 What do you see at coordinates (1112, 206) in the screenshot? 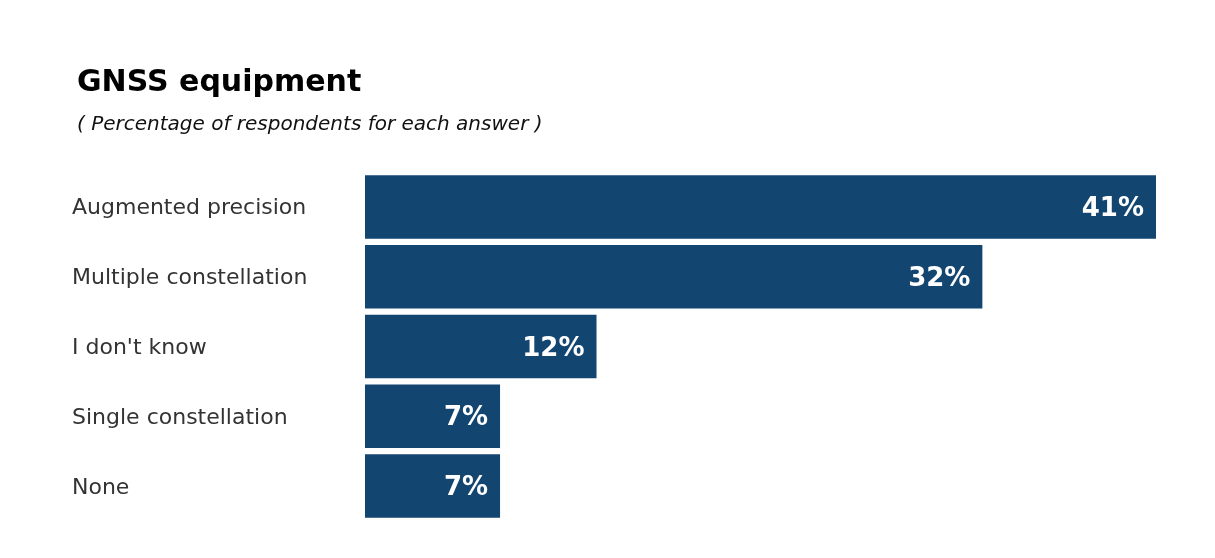
I see `data-label: 41%` at bounding box center [1112, 206].